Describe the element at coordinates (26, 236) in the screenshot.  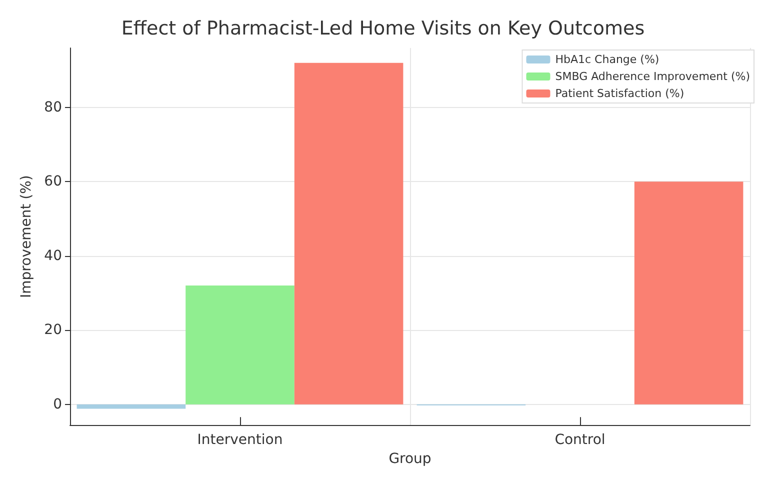
I see `y-axis-title: Improvement (%)` at that location.